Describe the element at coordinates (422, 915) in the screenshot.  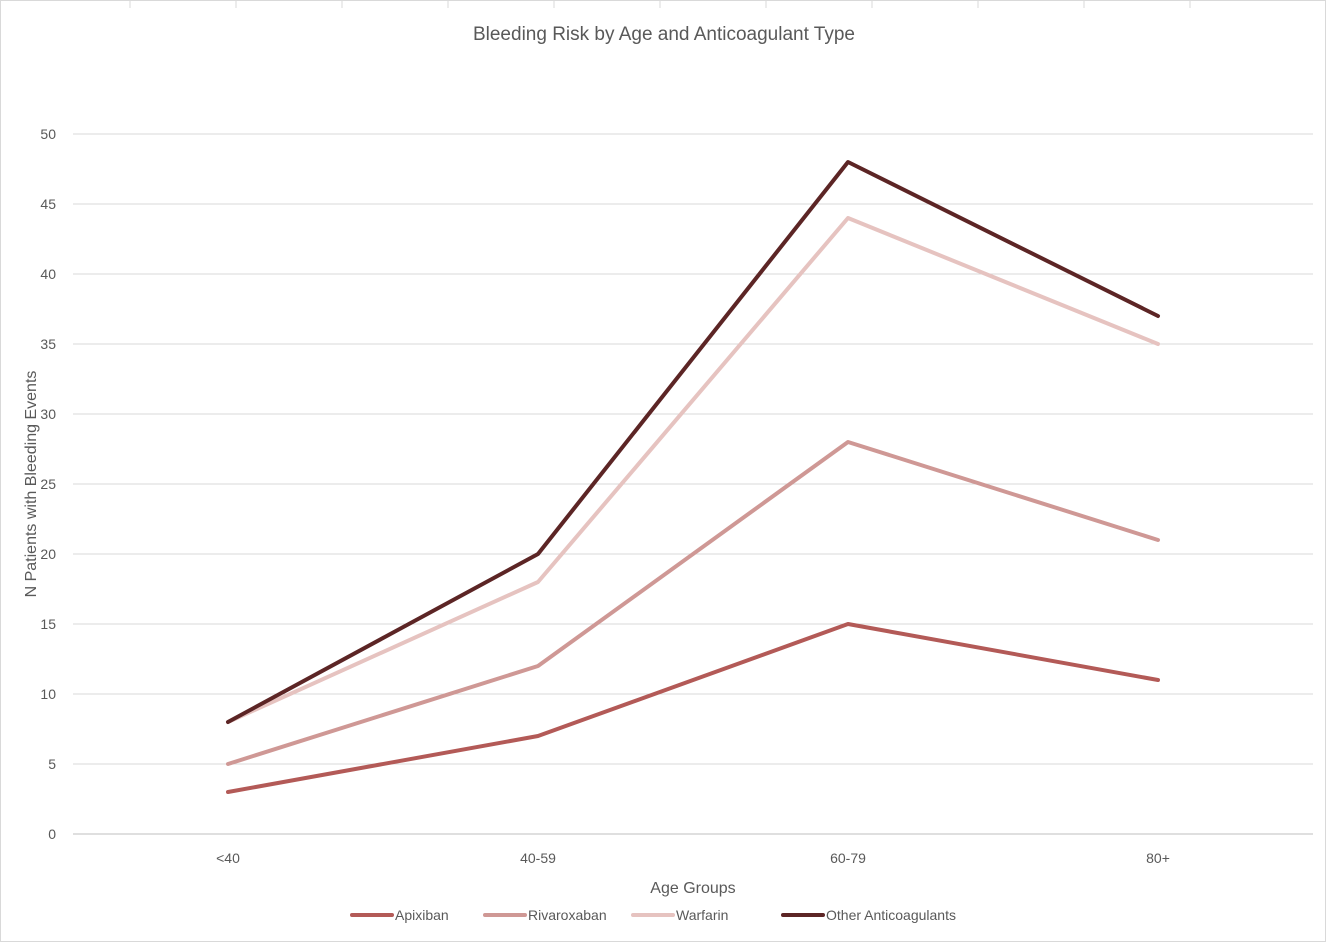
I see `legend-label: Apixiban` at that location.